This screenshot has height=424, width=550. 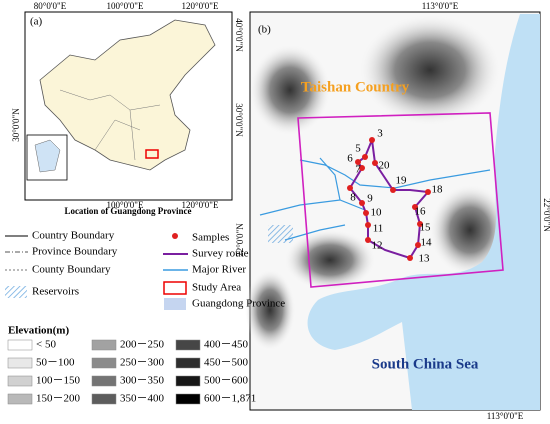 I want to click on samples: 3 567 20 19 18 8 9 16 10 11 15 12 14 13, so click(x=395, y=196).